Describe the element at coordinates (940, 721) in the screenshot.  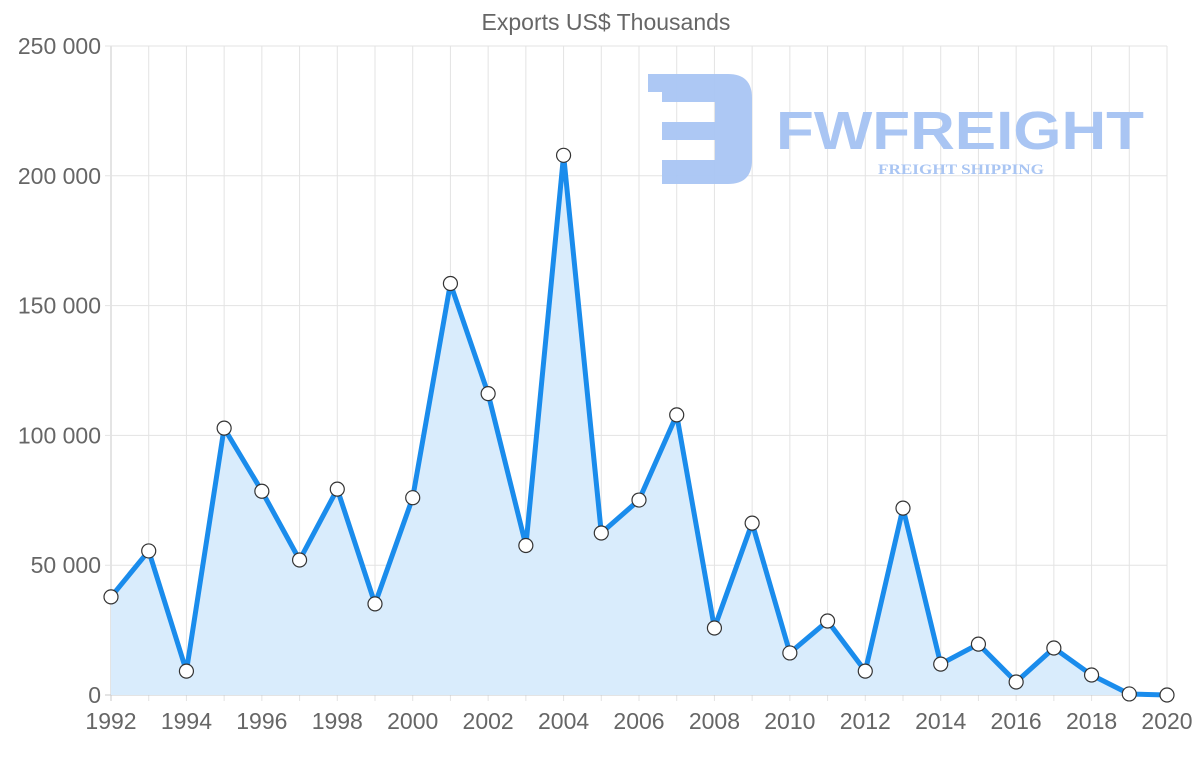
I see `x-tick-label: 2014` at that location.